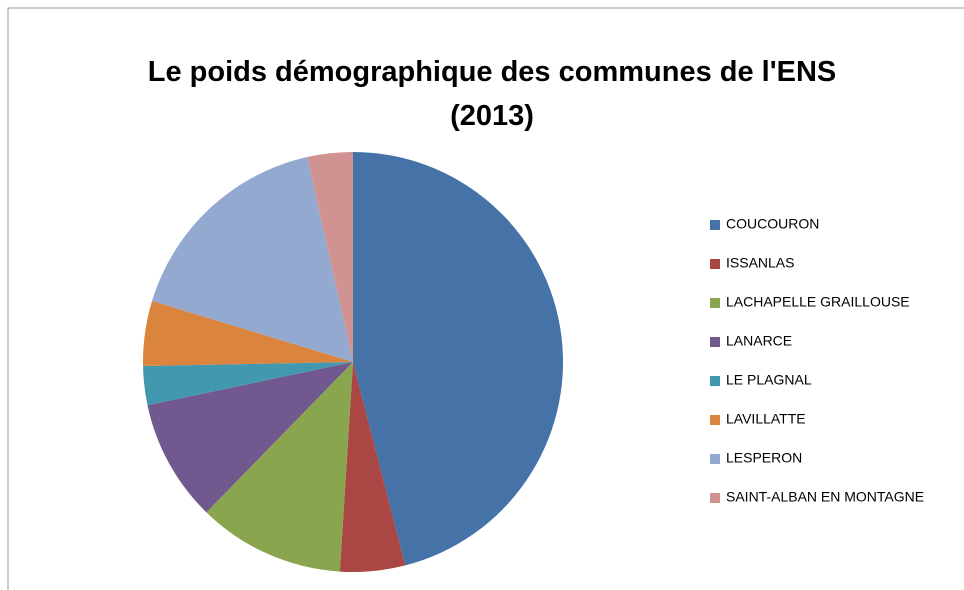 The height and width of the screenshot is (590, 964). Describe the element at coordinates (769, 380) in the screenshot. I see `legend-label: LE PLAGNAL` at that location.